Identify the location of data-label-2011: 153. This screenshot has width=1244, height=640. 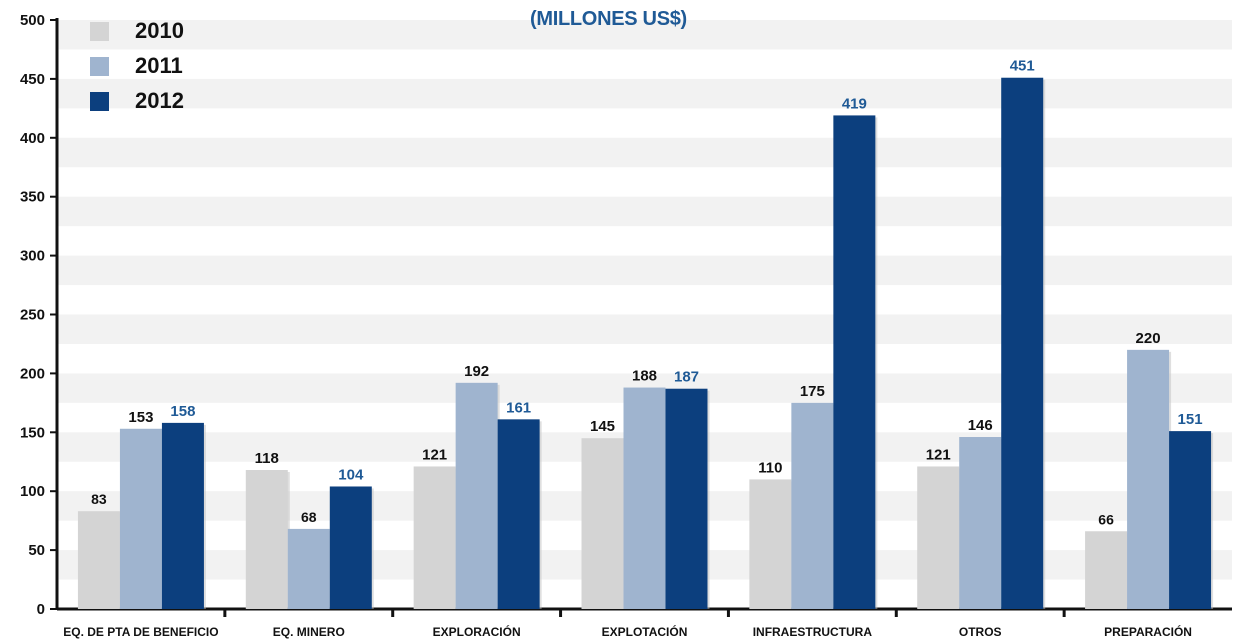
(140, 417).